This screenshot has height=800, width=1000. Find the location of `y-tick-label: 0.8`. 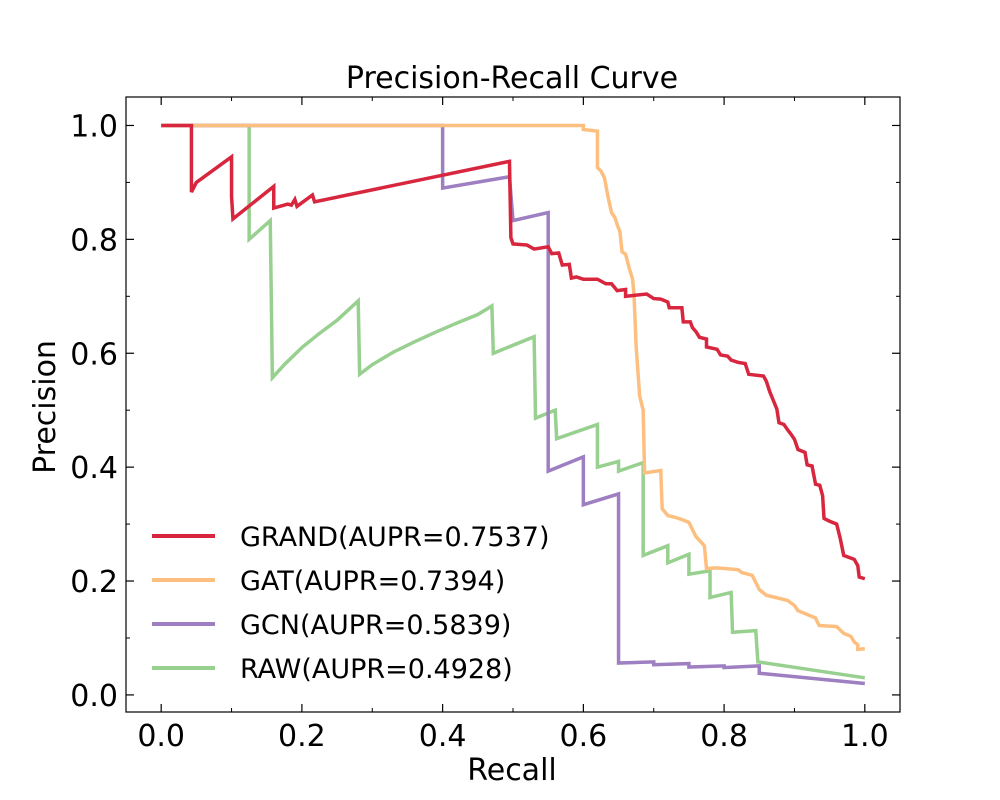

y-tick-label: 0.8 is located at coordinates (94, 240).